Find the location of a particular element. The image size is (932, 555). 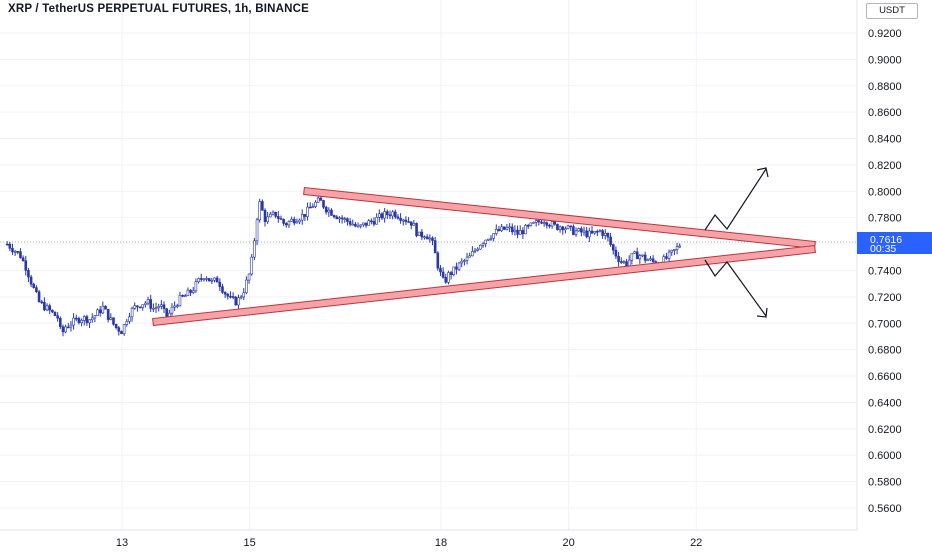

y-tick-label: 0.5800 is located at coordinates (885, 483).